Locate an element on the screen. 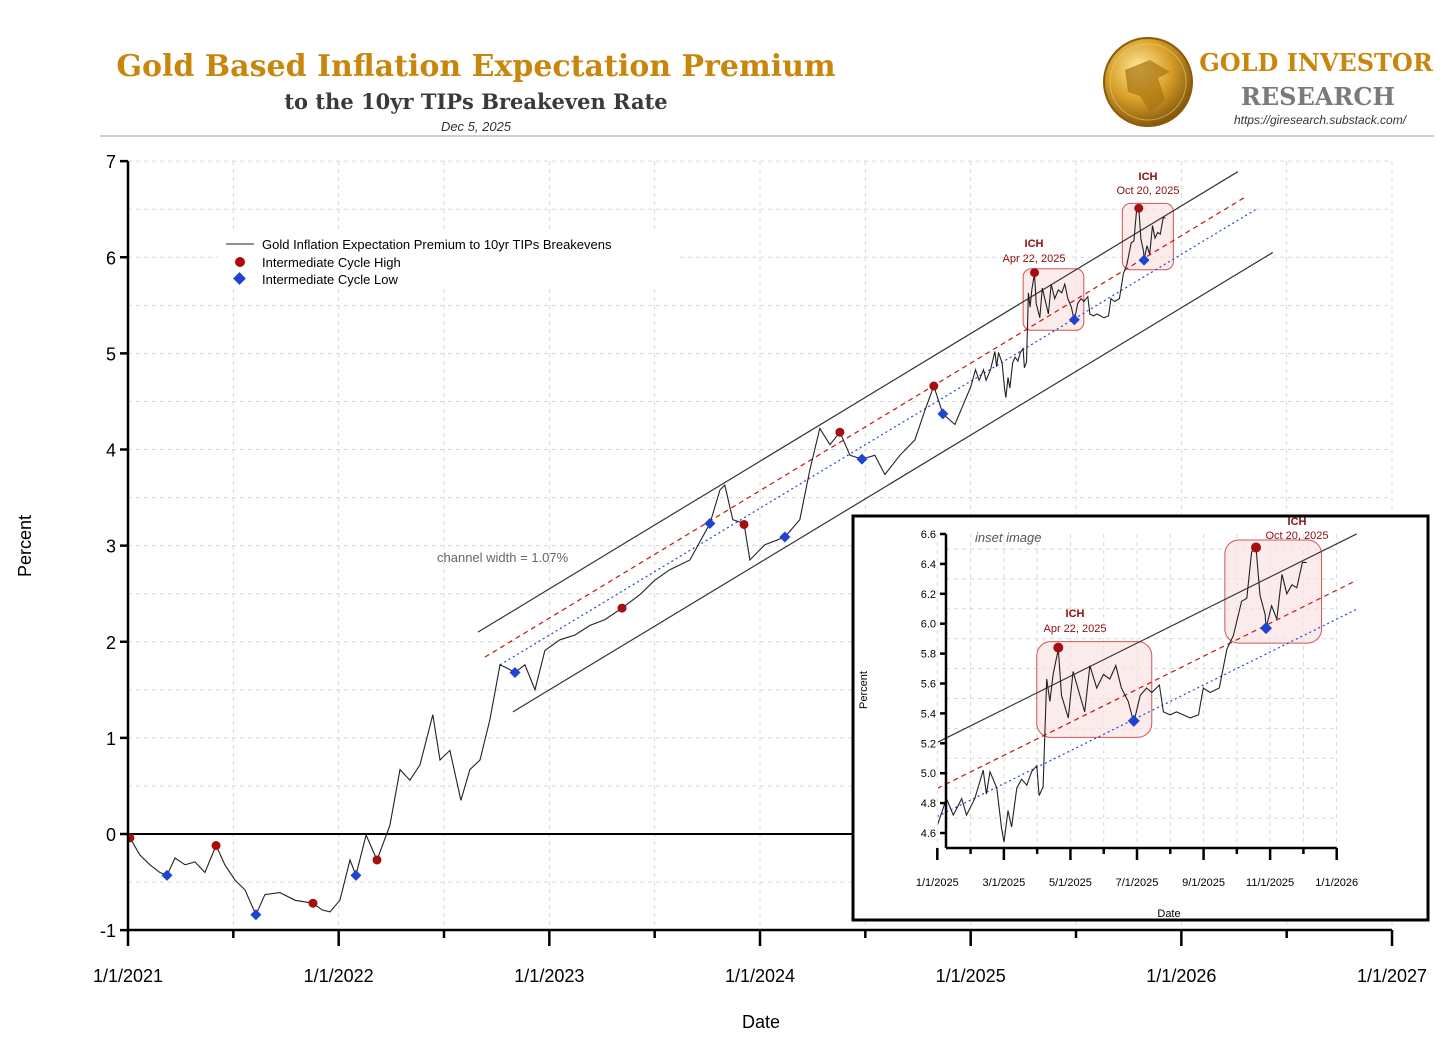  x-tick-label: 11/1/2025 is located at coordinates (1270, 883).